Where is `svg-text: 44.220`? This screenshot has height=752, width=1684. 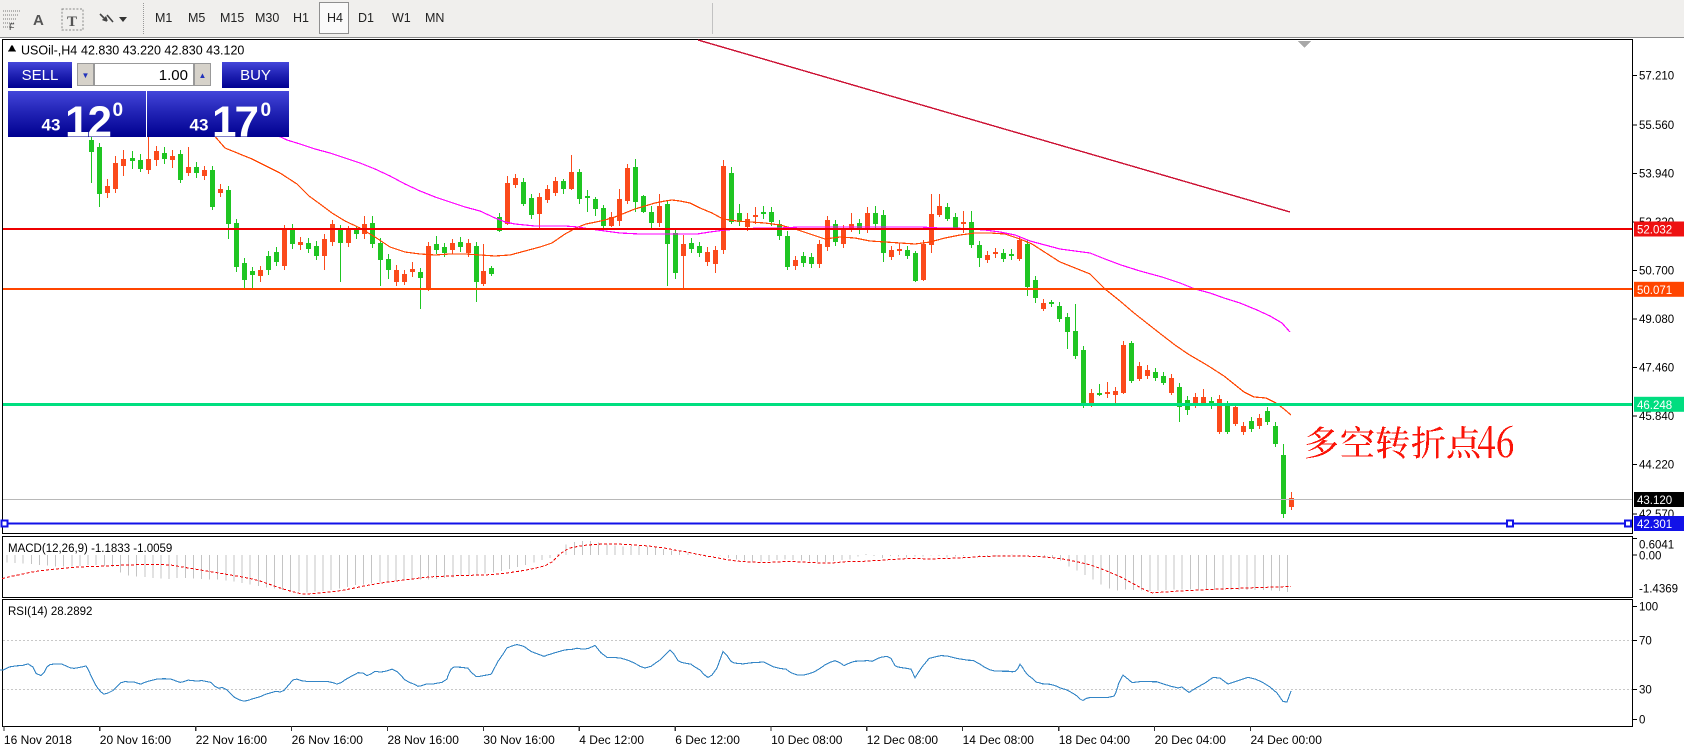 svg-text: 44.220 is located at coordinates (1656, 465).